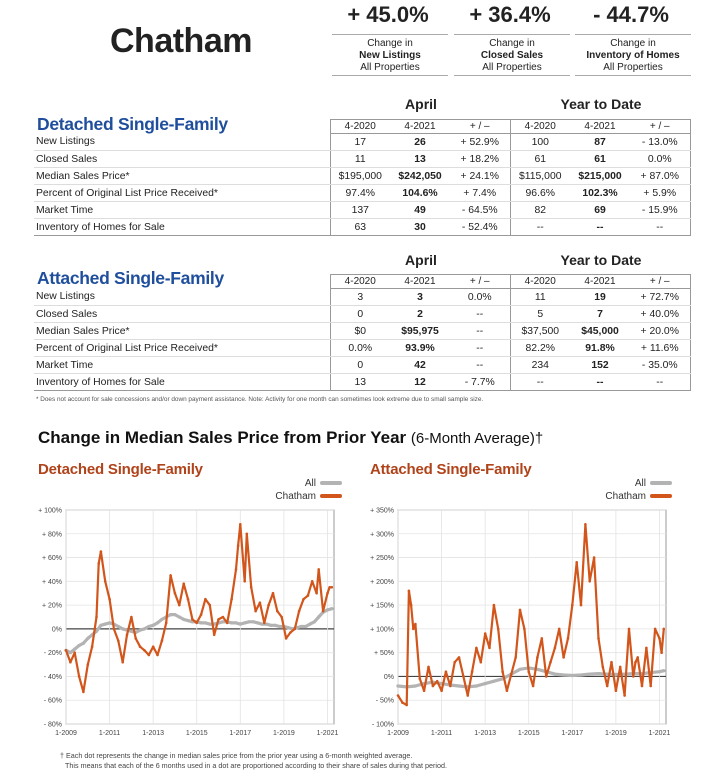 This screenshot has height=773, width=725. What do you see at coordinates (539, 142) in the screenshot?
I see `table-cell: 100` at bounding box center [539, 142].